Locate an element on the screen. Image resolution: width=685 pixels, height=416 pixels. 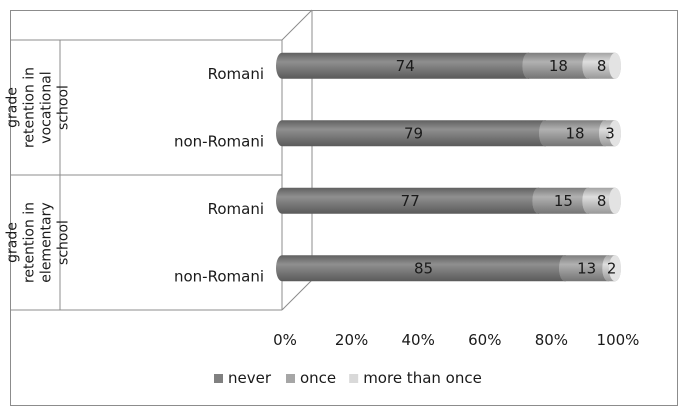
x-tick-label: 80% is located at coordinates (551, 340).